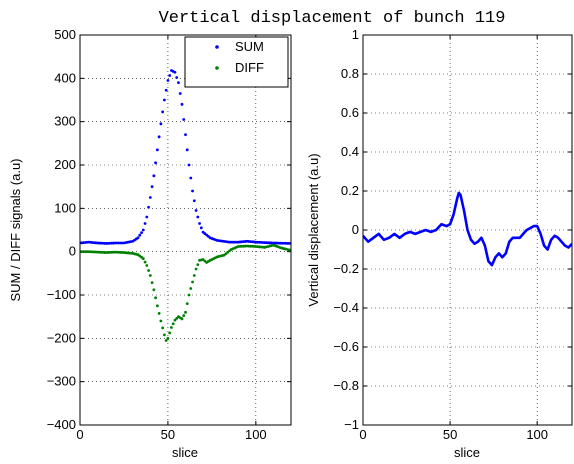 The height and width of the screenshot is (464, 574). Describe the element at coordinates (65, 121) in the screenshot. I see `y-tick-label: 300` at that location.